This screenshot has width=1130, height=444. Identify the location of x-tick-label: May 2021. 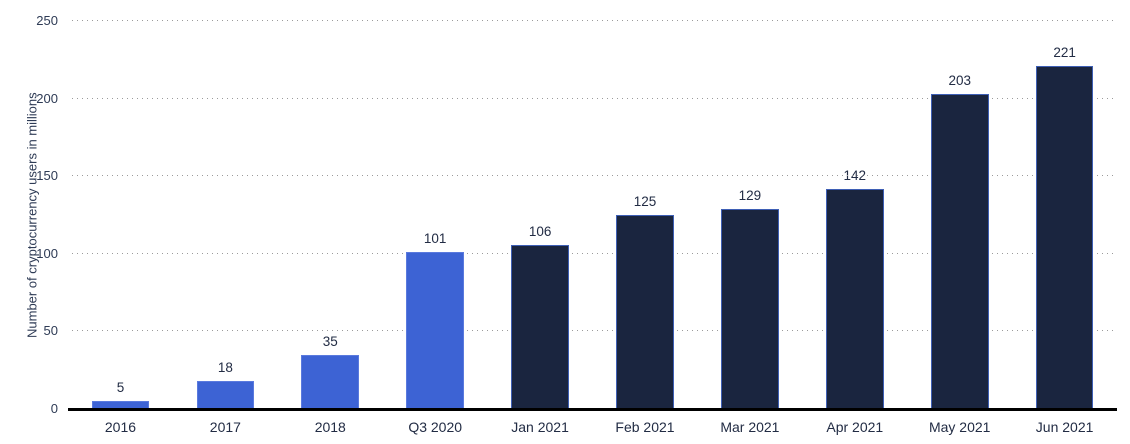
(959, 427).